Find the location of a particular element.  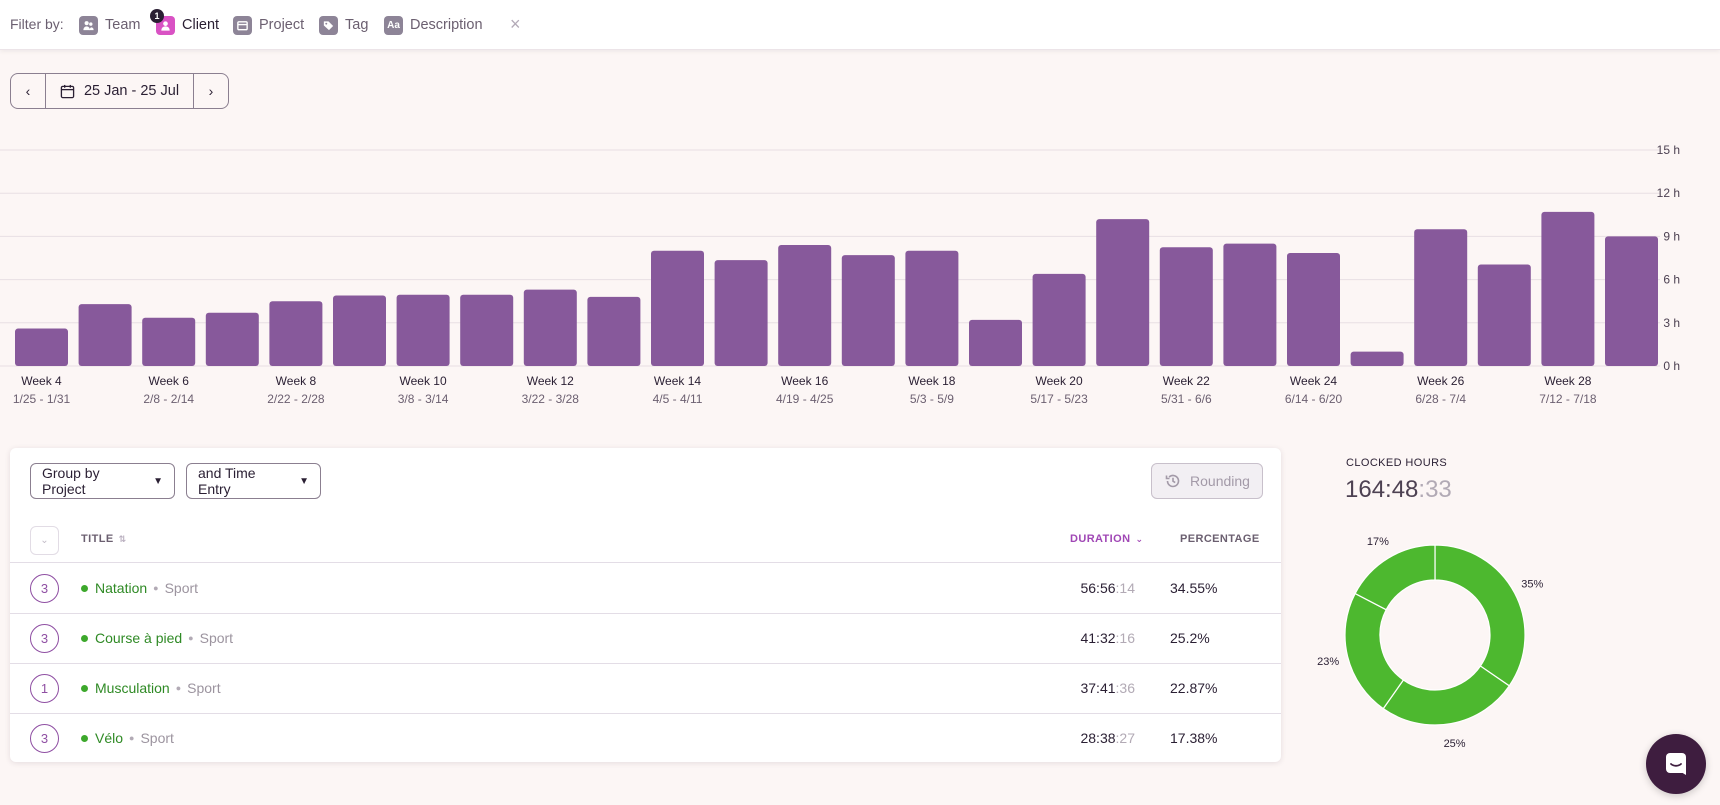

percentage-header-label: PERCENTAGE is located at coordinates (1220, 539).